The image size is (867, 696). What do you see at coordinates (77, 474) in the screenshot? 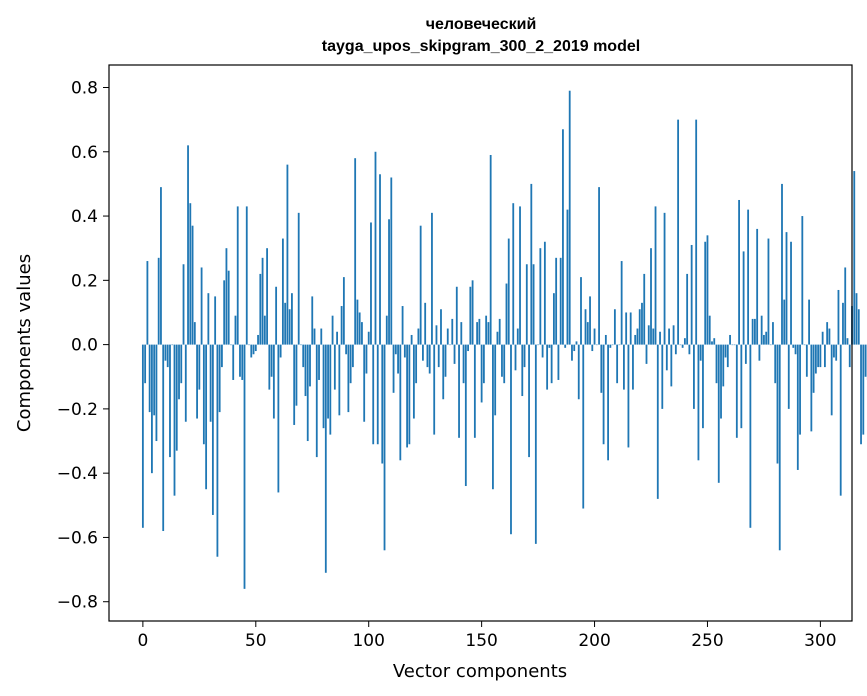
I see `y-tick-label: −0.4` at bounding box center [77, 474].